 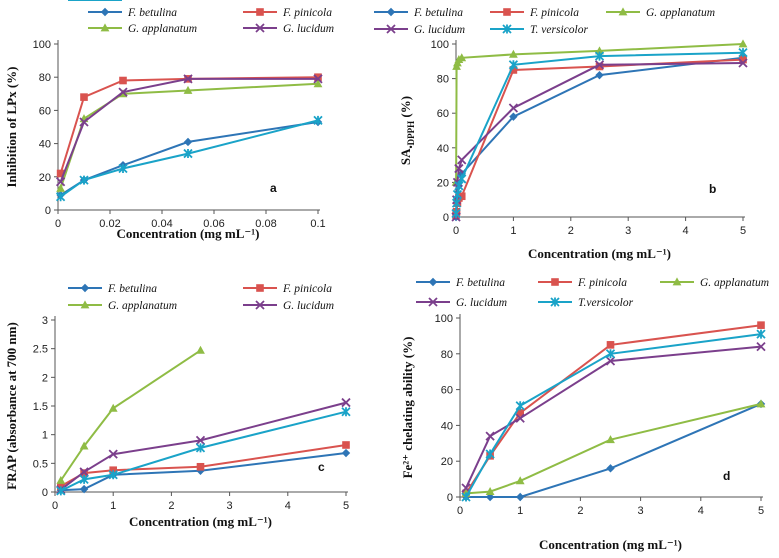 What do you see at coordinates (42, 45) in the screenshot?
I see `y-tick-label: 100` at bounding box center [42, 45].